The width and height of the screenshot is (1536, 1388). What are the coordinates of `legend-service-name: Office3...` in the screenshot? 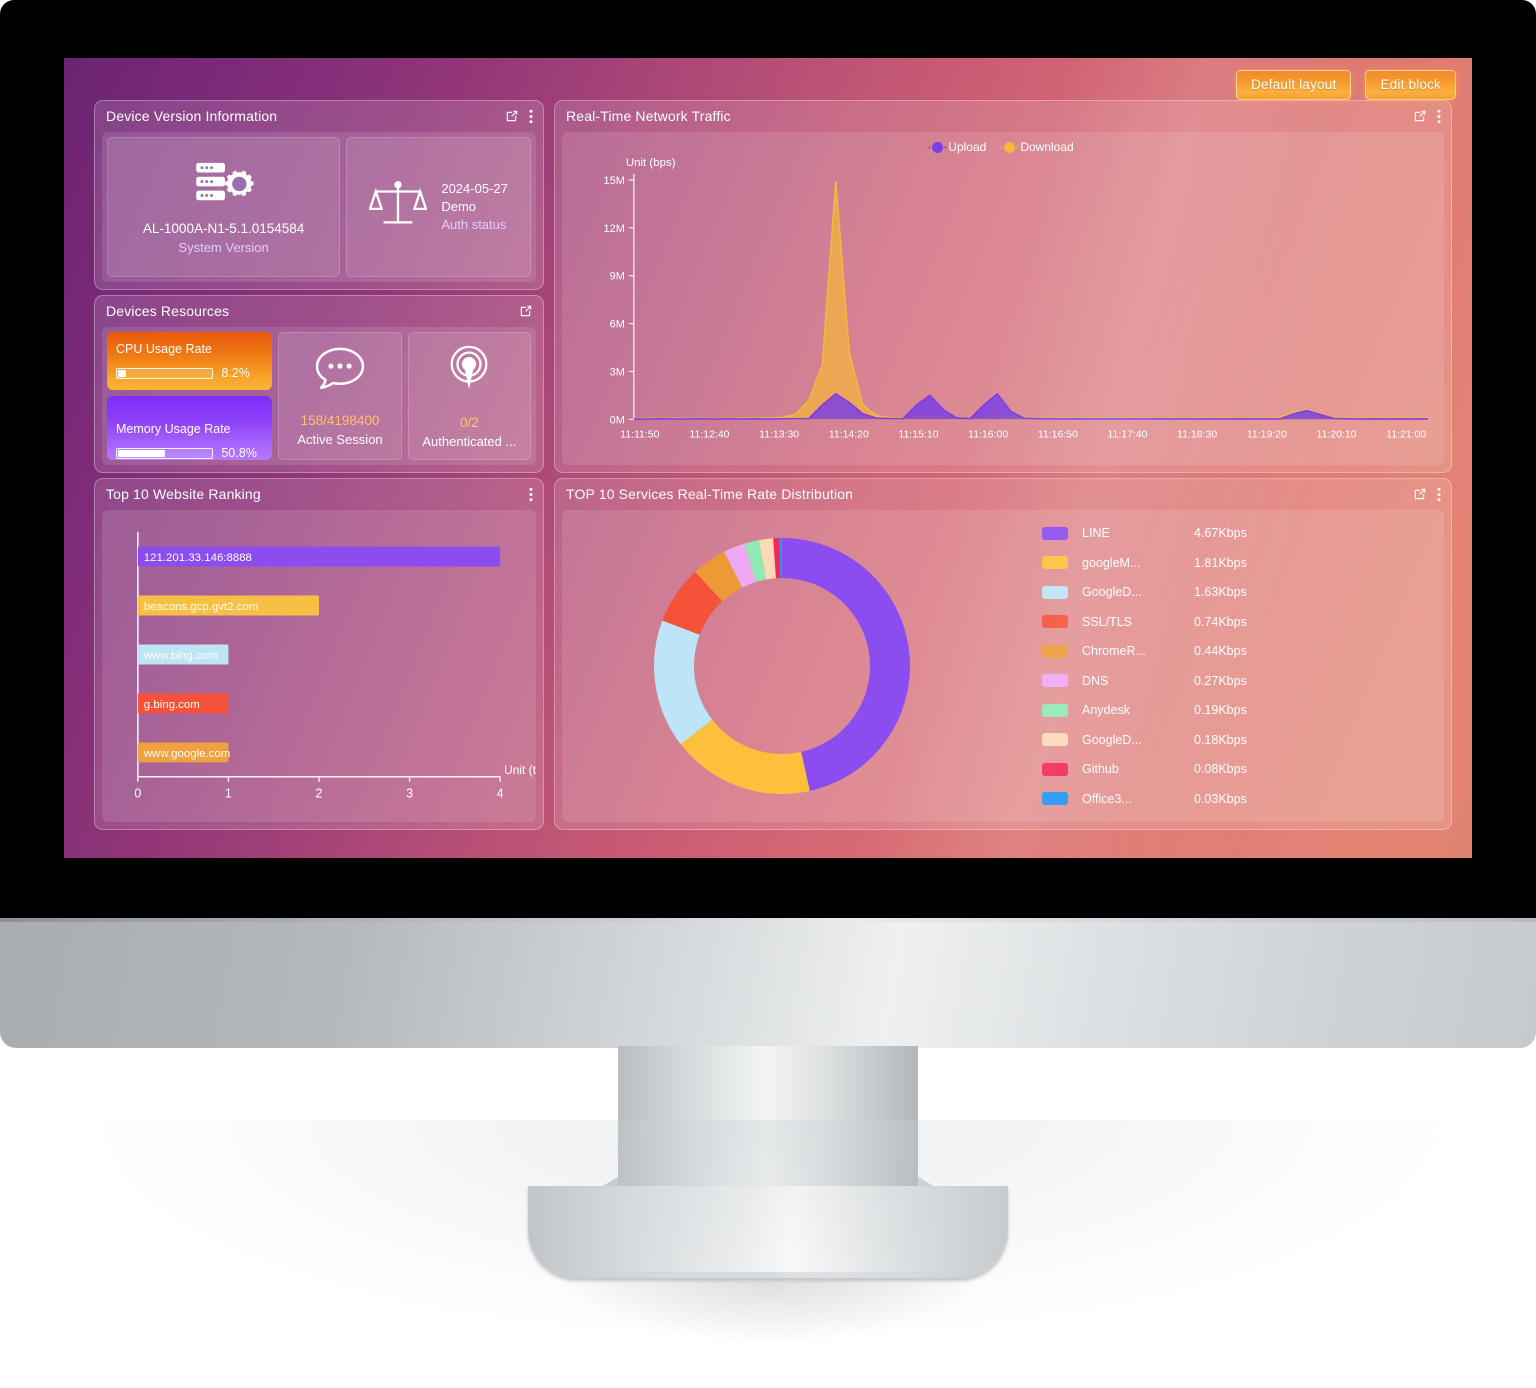 It's located at (1107, 798).